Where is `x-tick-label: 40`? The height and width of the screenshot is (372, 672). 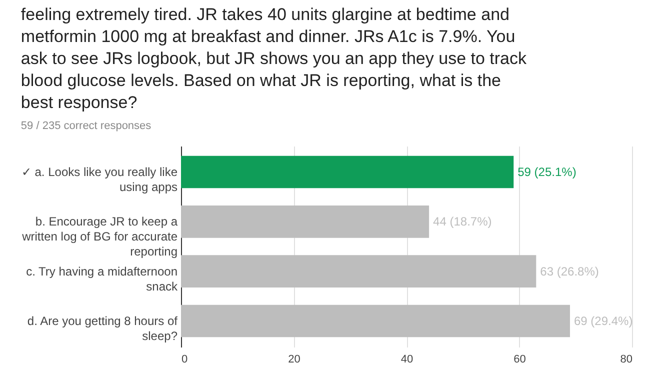 x-tick-label: 40 is located at coordinates (407, 360).